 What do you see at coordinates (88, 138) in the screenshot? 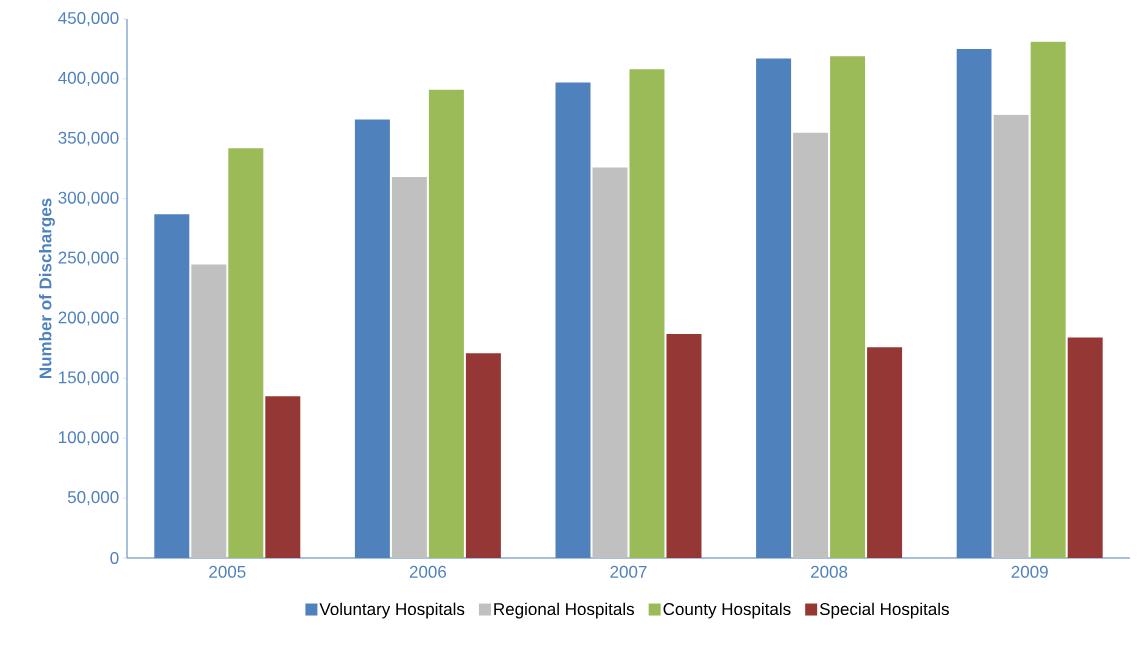
I see `y-tick-label: 350,000` at bounding box center [88, 138].